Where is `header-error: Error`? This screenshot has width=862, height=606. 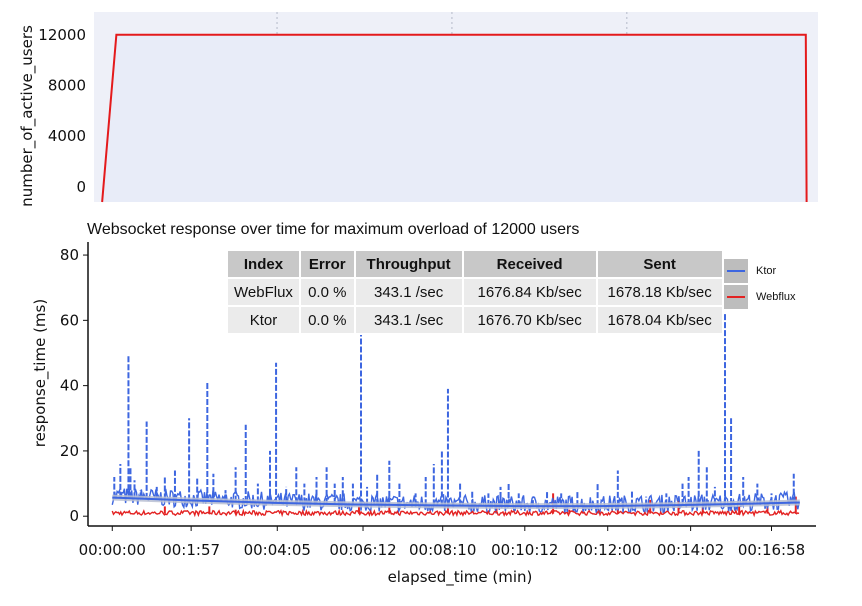
header-error: Error is located at coordinates (327, 264).